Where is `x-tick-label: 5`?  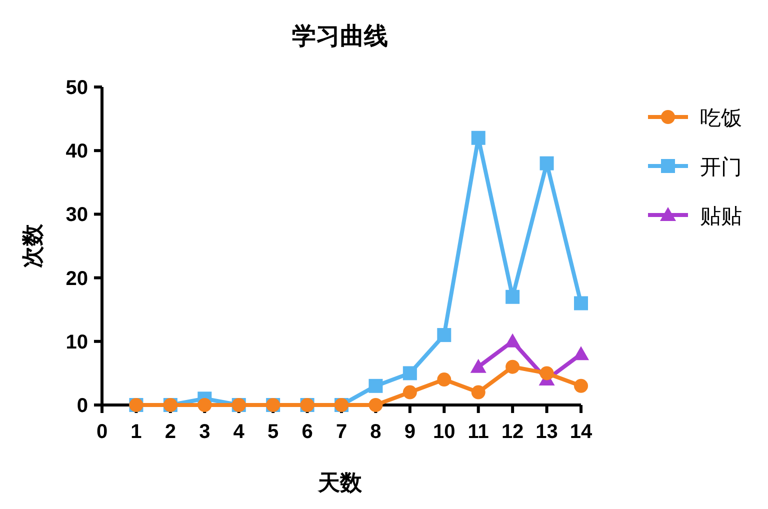 x-tick-label: 5 is located at coordinates (273, 432).